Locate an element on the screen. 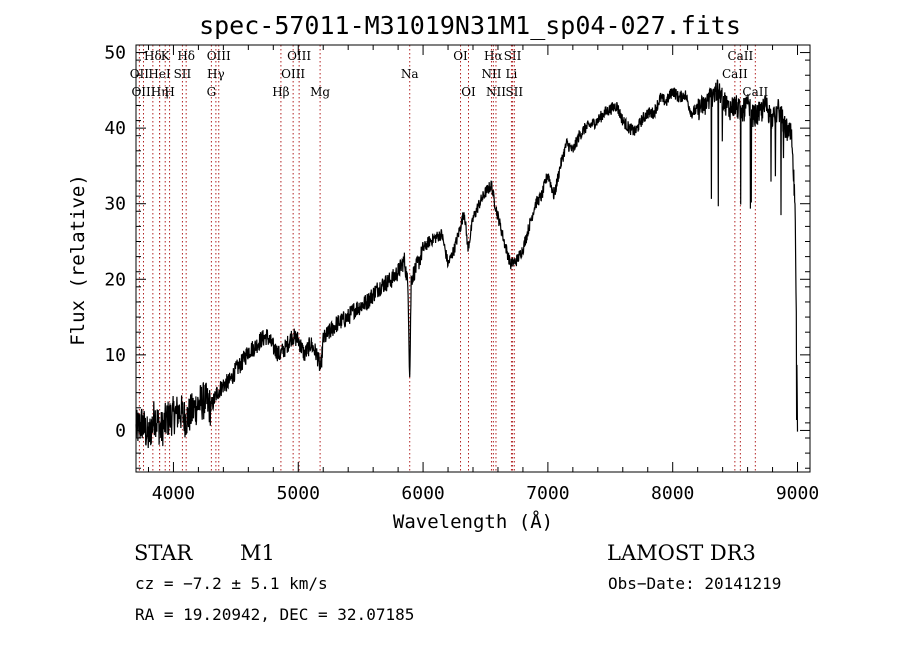 This screenshot has height=649, width=900. spectral-line-label: Hβ is located at coordinates (280, 92).